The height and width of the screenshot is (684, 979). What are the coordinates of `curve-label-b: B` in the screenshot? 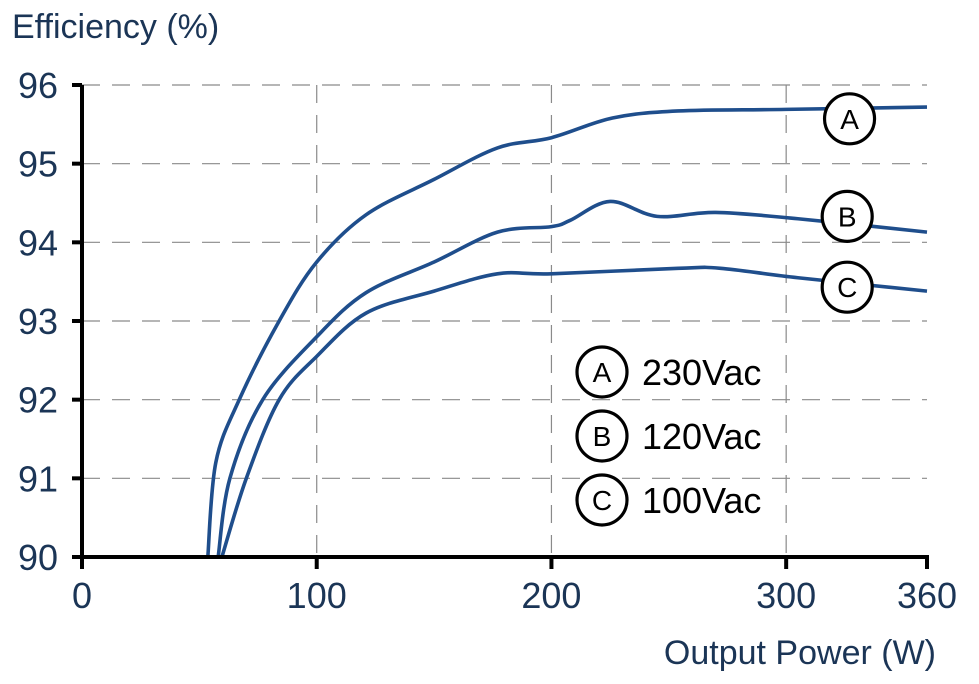 It's located at (847, 216).